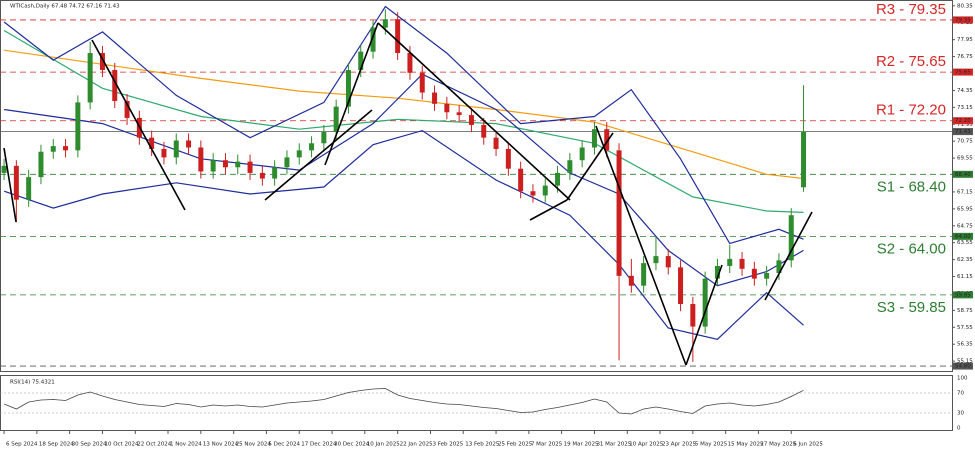 The image size is (975, 452). I want to click on y-tick-label: 55.15, so click(965, 362).